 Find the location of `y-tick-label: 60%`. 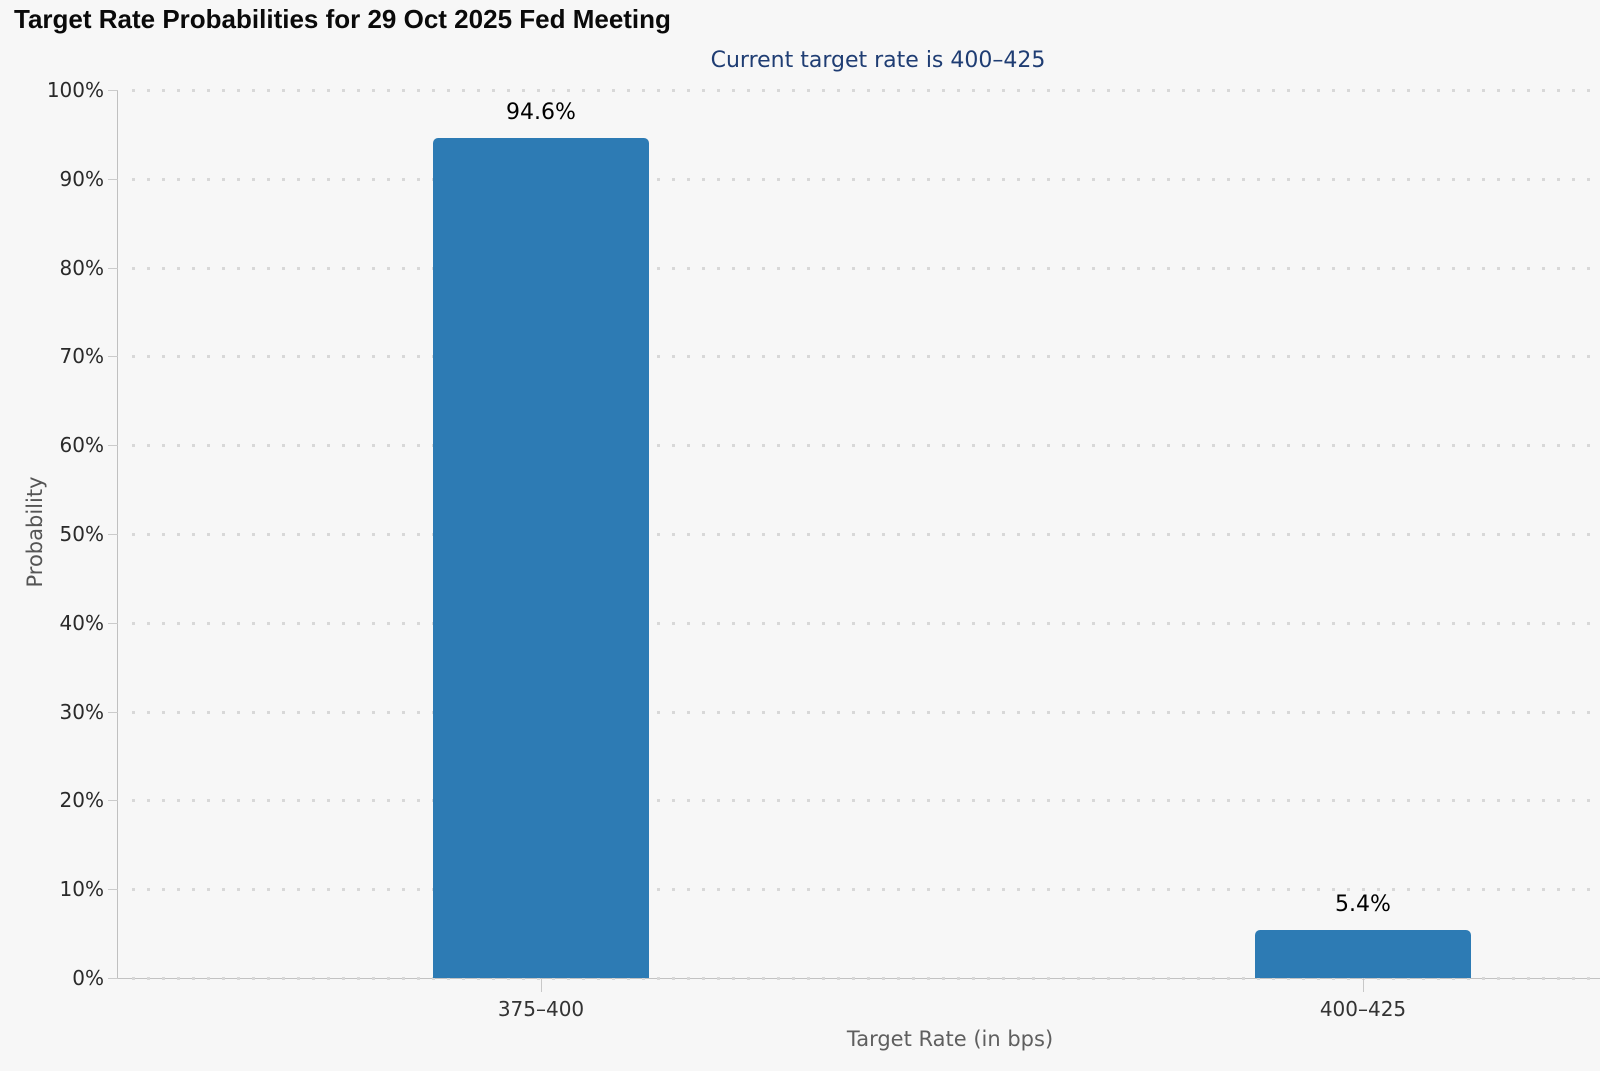

y-tick-label: 60% is located at coordinates (81, 445).